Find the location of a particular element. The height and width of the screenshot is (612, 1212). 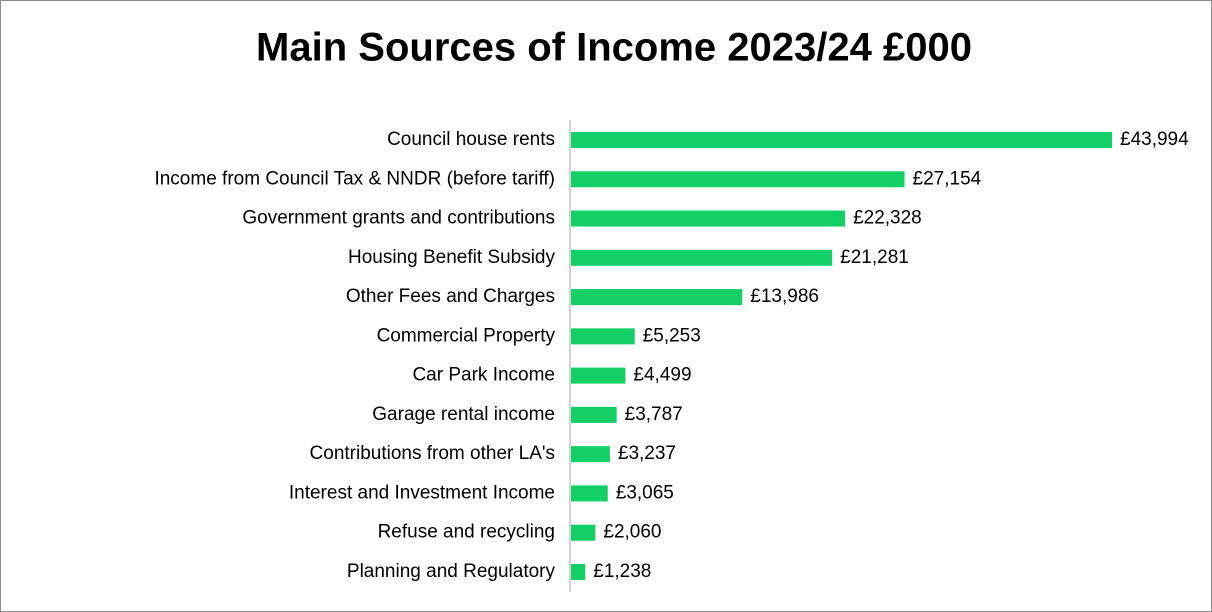

category-label: Garage rental income is located at coordinates (463, 414).